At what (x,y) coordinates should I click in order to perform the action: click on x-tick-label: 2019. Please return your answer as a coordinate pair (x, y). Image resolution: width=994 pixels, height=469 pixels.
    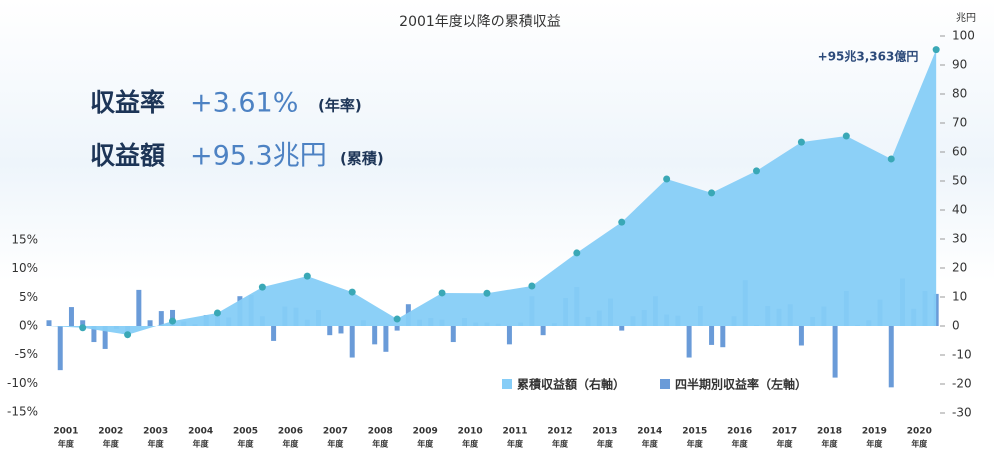
    Looking at the image, I should click on (874, 432).